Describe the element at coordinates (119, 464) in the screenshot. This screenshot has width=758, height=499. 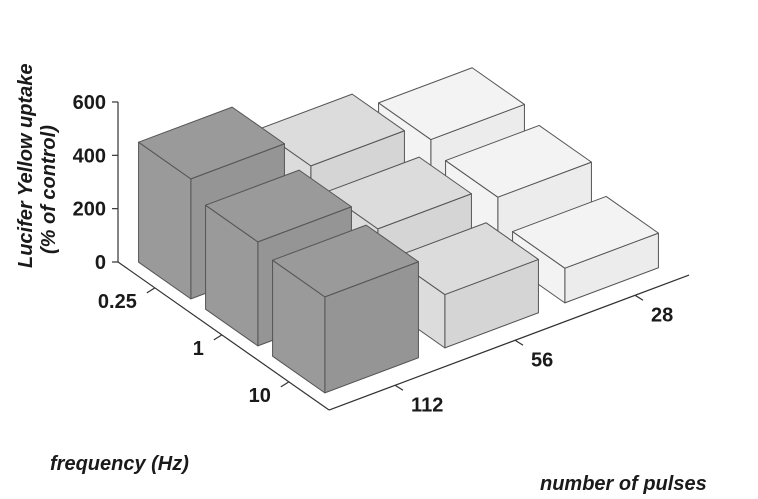
I see `x-axis-label: frequency (Hz)` at that location.